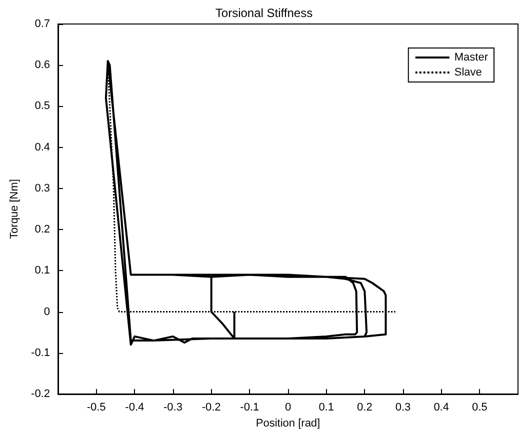 The width and height of the screenshot is (528, 443). I want to click on y-tick-label: 0.4, so click(42, 147).